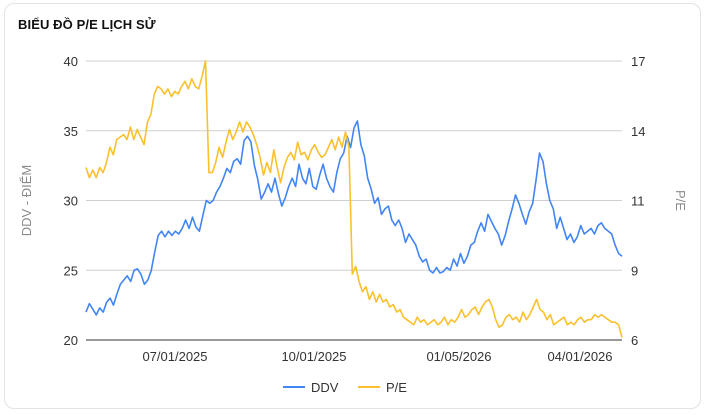 The height and width of the screenshot is (415, 707). What do you see at coordinates (638, 61) in the screenshot?
I see `y-tick-label-right: 17` at bounding box center [638, 61].